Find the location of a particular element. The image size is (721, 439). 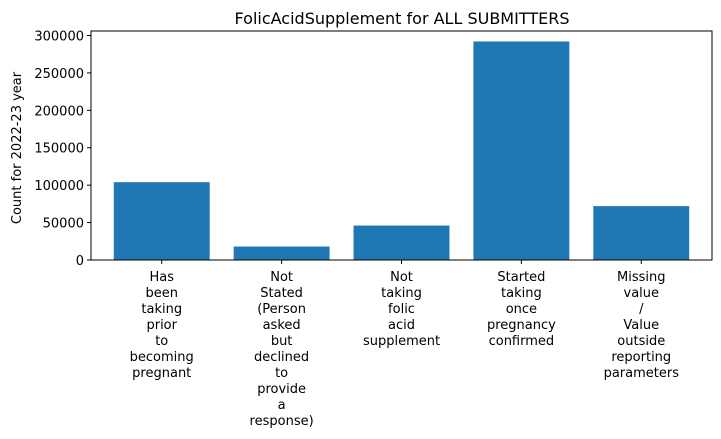

y-tick-label-2: 100000 is located at coordinates (59, 186).